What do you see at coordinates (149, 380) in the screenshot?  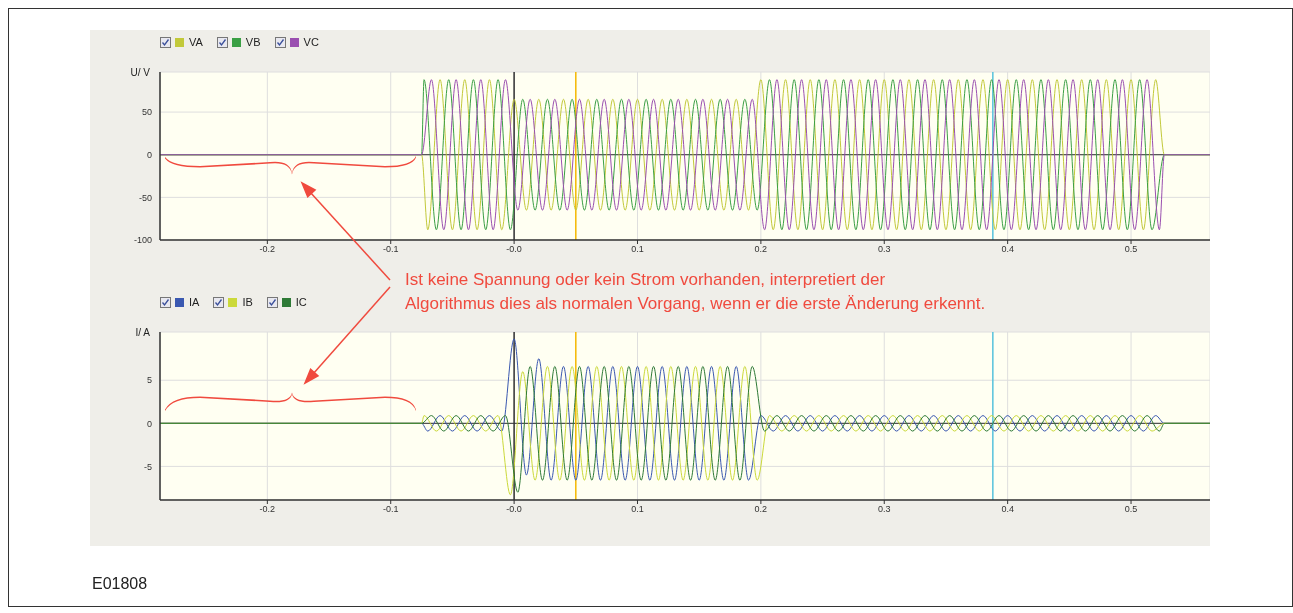 I see `y-tick-label: 5` at bounding box center [149, 380].